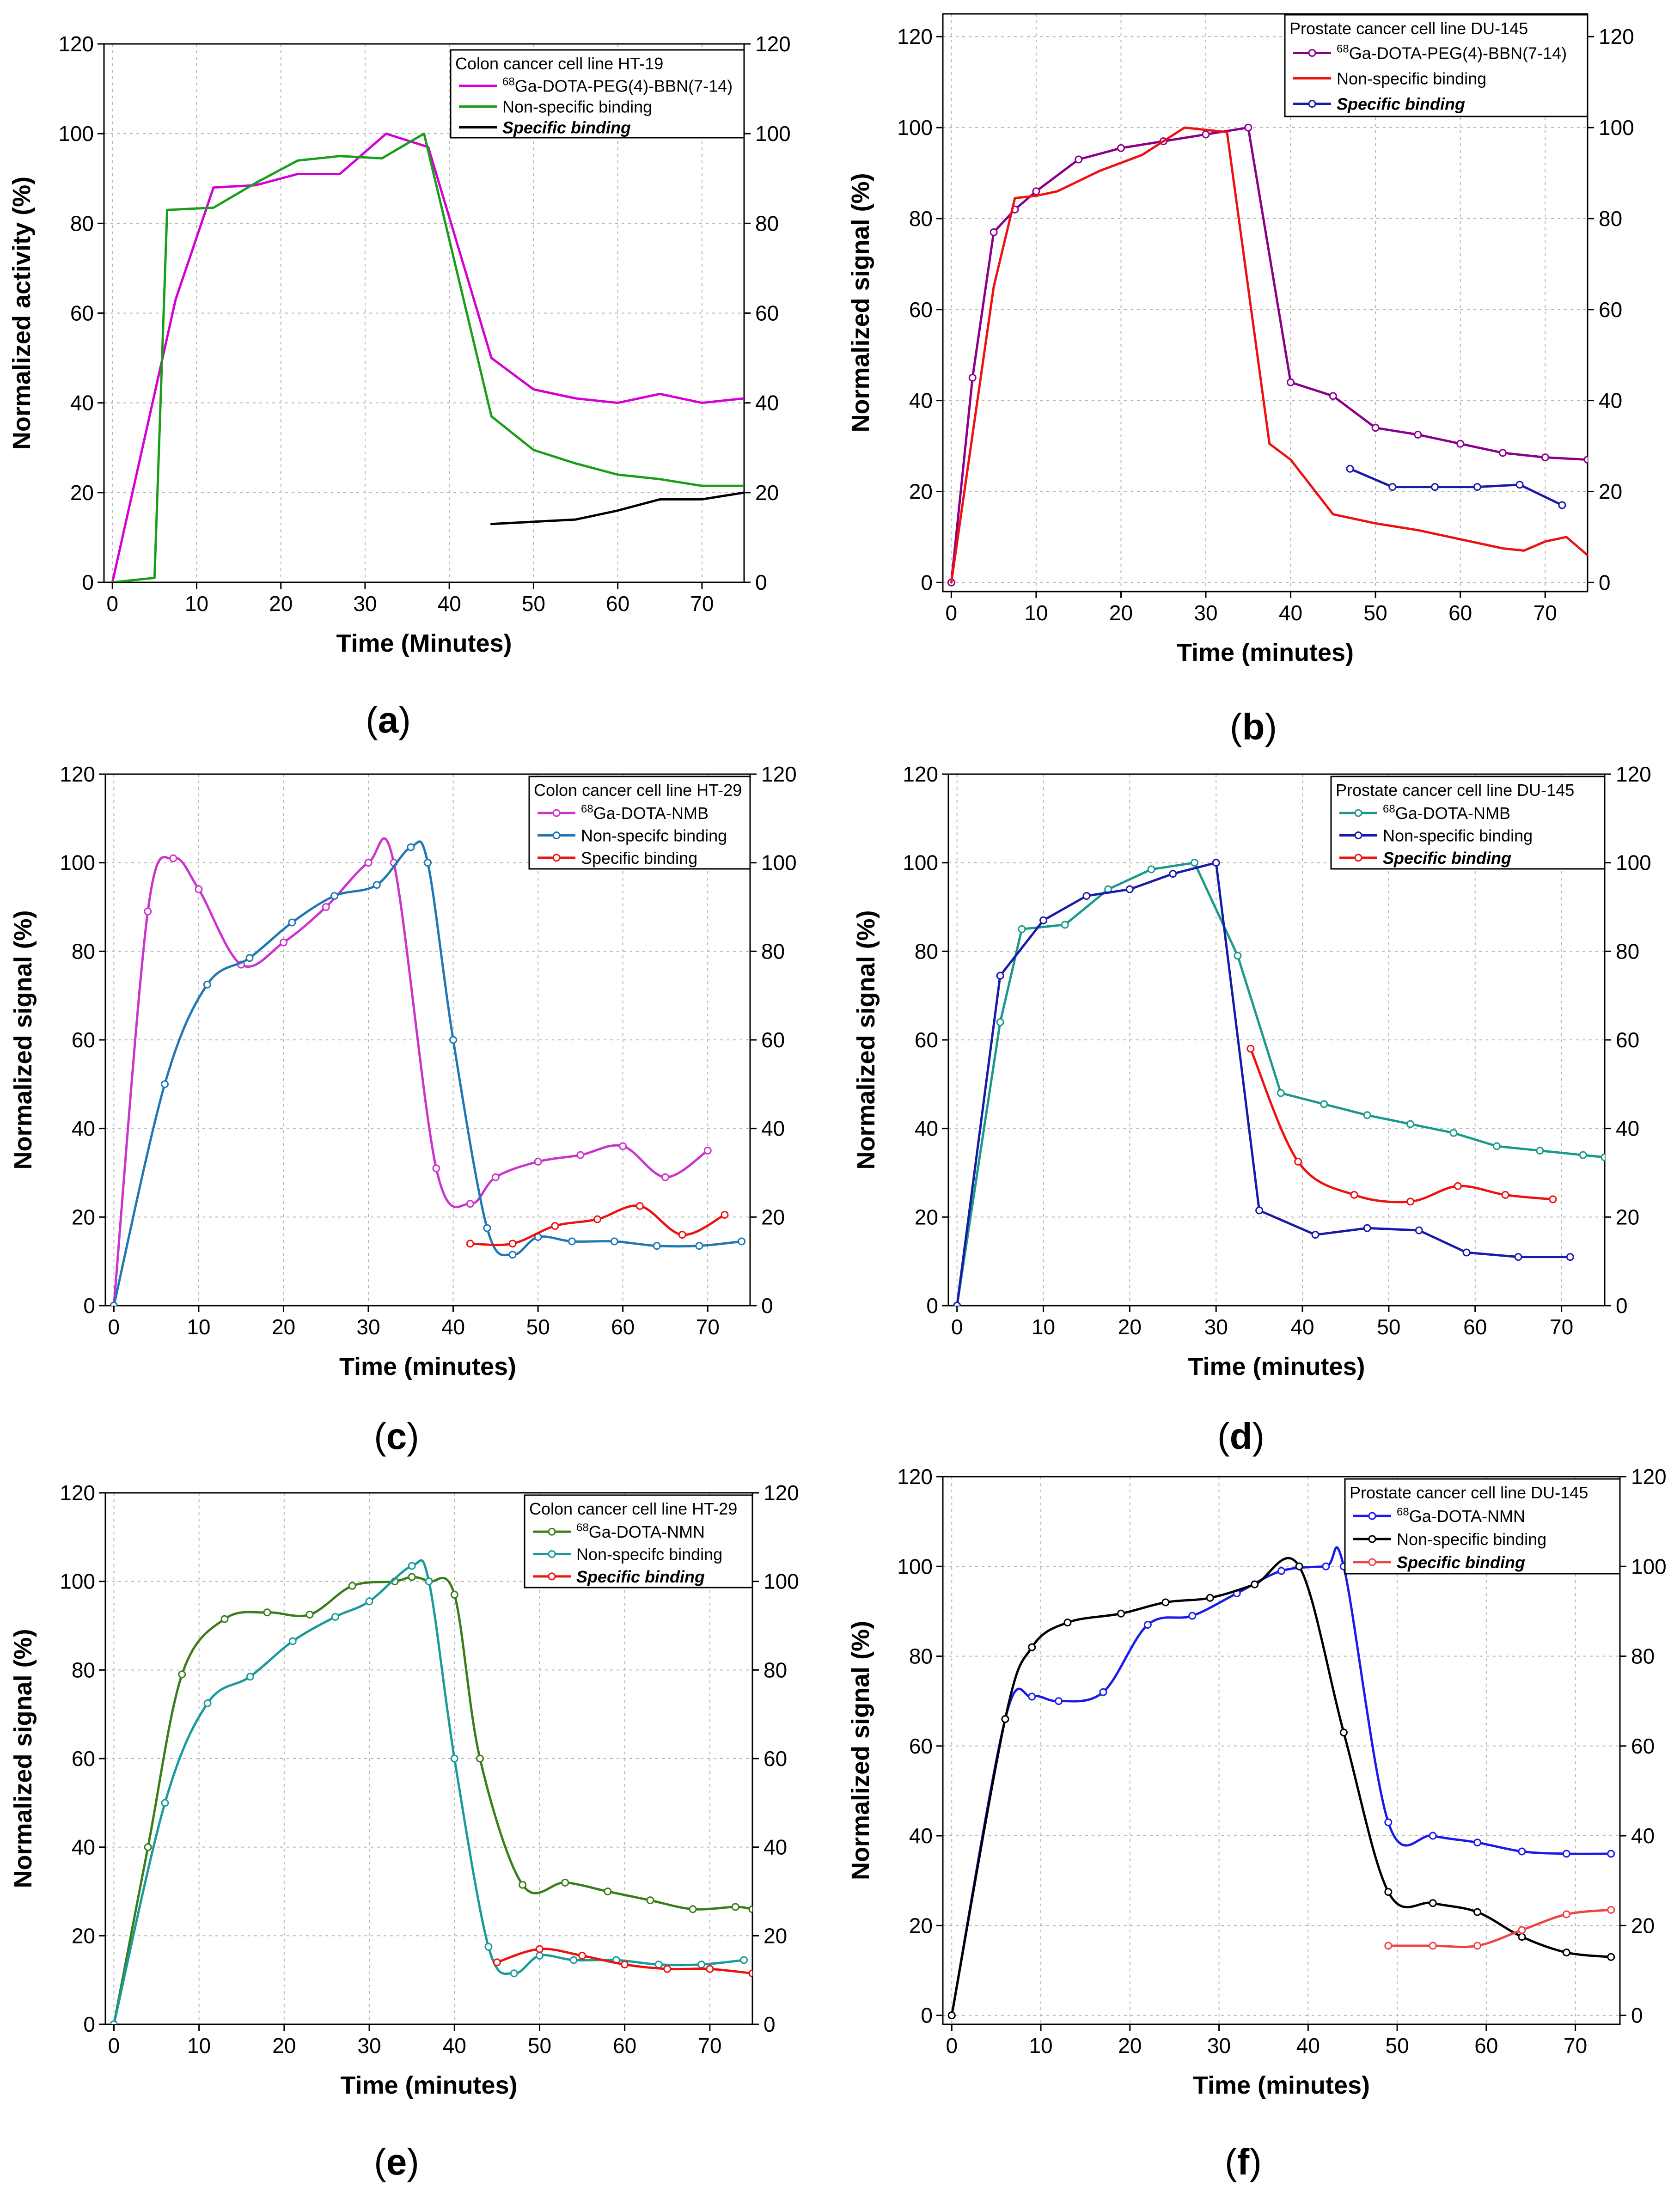 The height and width of the screenshot is (2187, 1680). I want to click on y-tick-label-left: 20, so click(921, 1925).